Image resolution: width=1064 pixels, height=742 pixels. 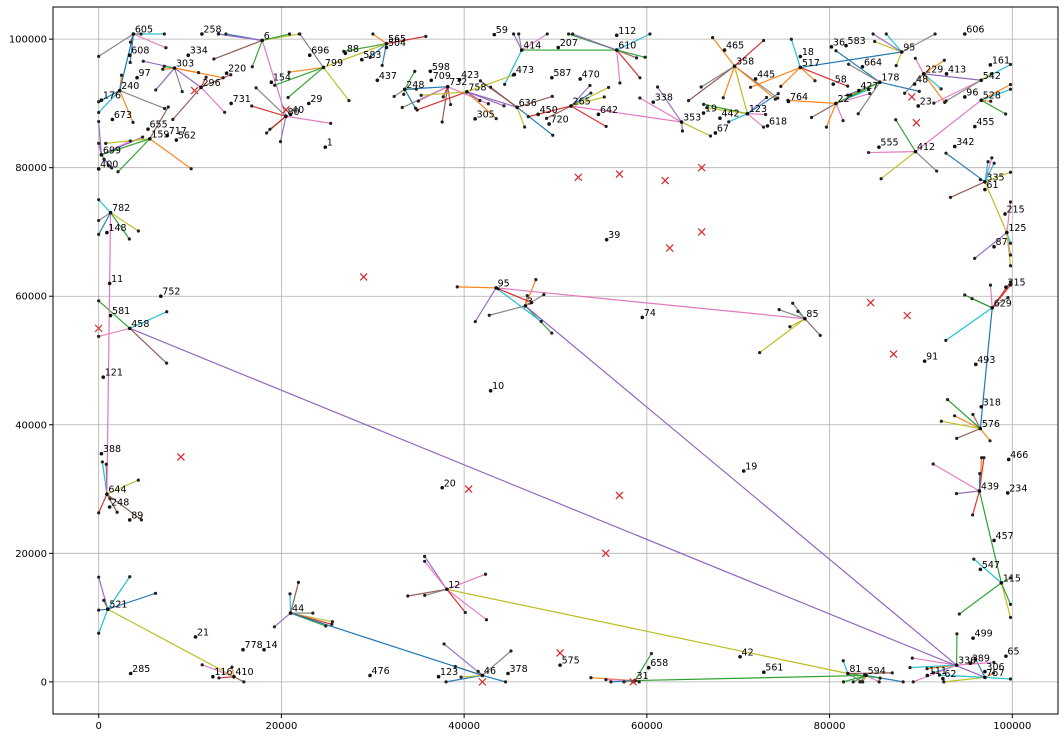 I want to click on point-label: 65, so click(x=1013, y=652).